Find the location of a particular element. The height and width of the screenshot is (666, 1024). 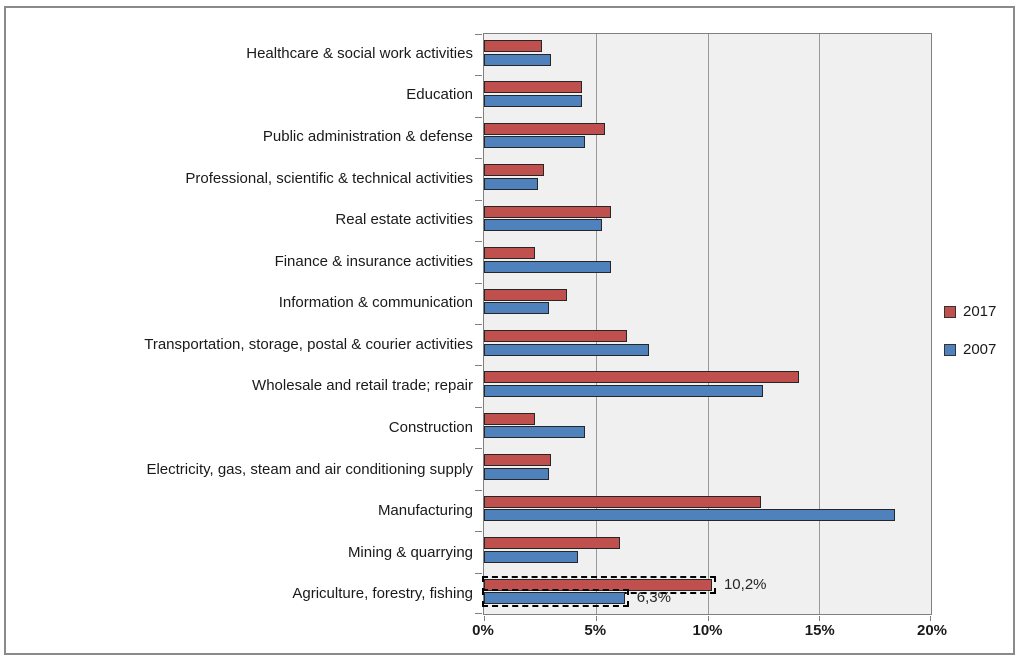

category-label: Agriculture, forestry, fishing is located at coordinates (382, 594).